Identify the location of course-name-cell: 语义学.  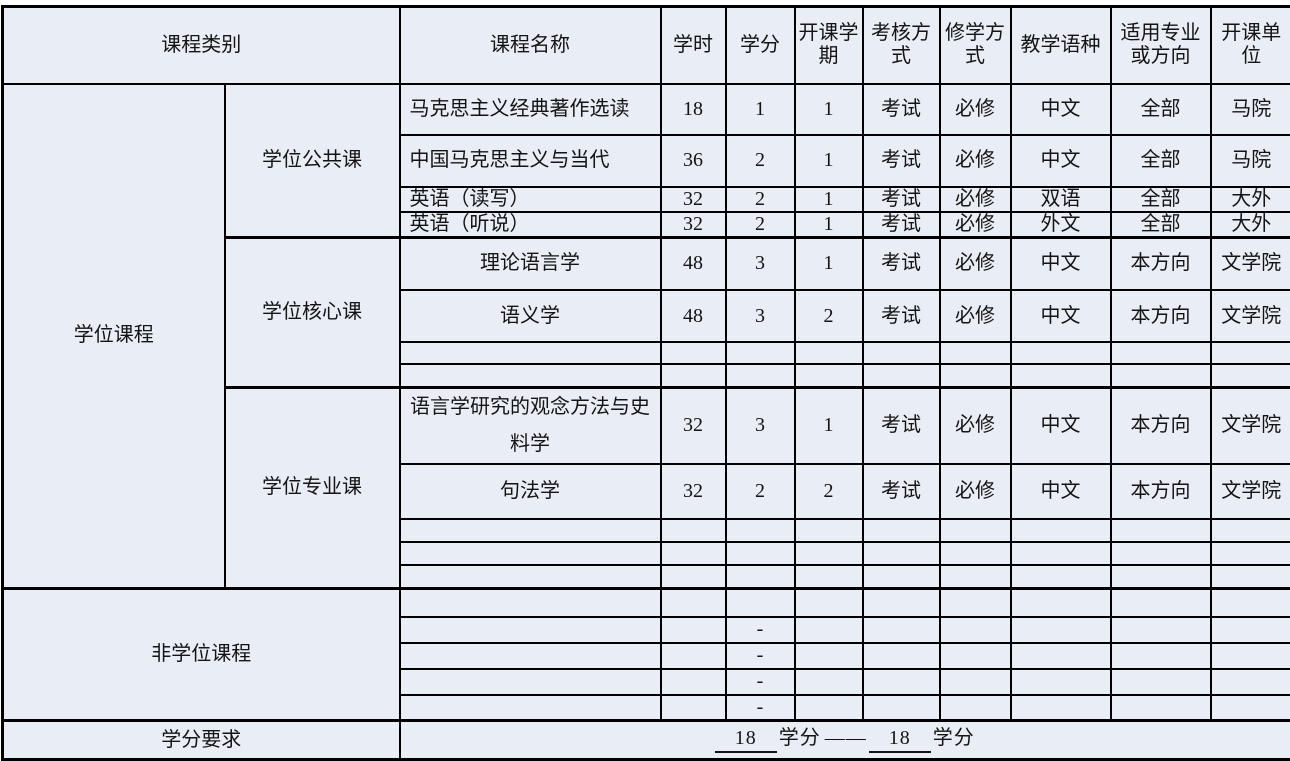
(530, 316).